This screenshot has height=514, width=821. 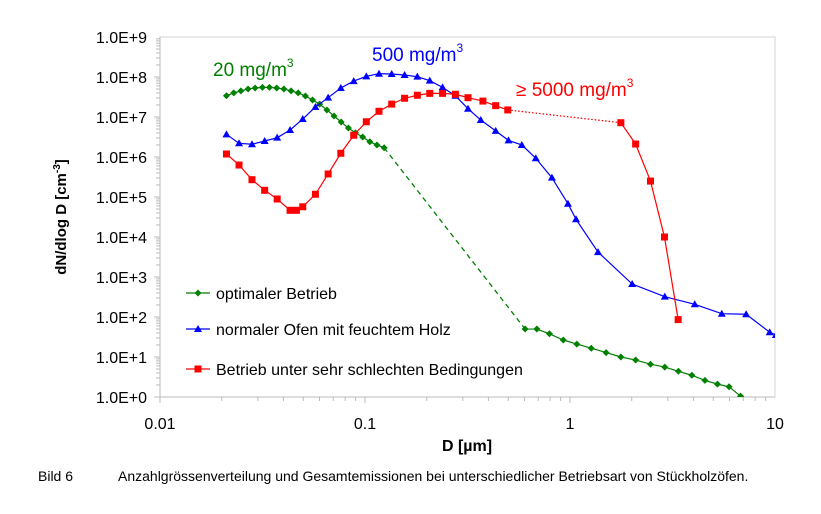 What do you see at coordinates (121, 278) in the screenshot?
I see `y-tick-label: 1.0E+3` at bounding box center [121, 278].